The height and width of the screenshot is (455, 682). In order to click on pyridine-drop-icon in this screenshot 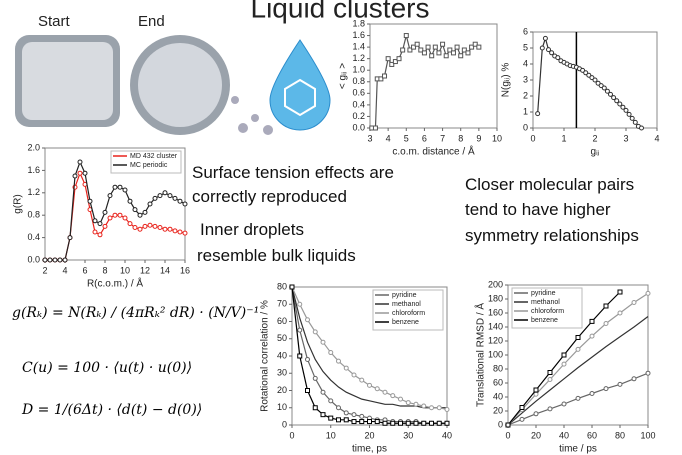, I will do `click(300, 85)`.